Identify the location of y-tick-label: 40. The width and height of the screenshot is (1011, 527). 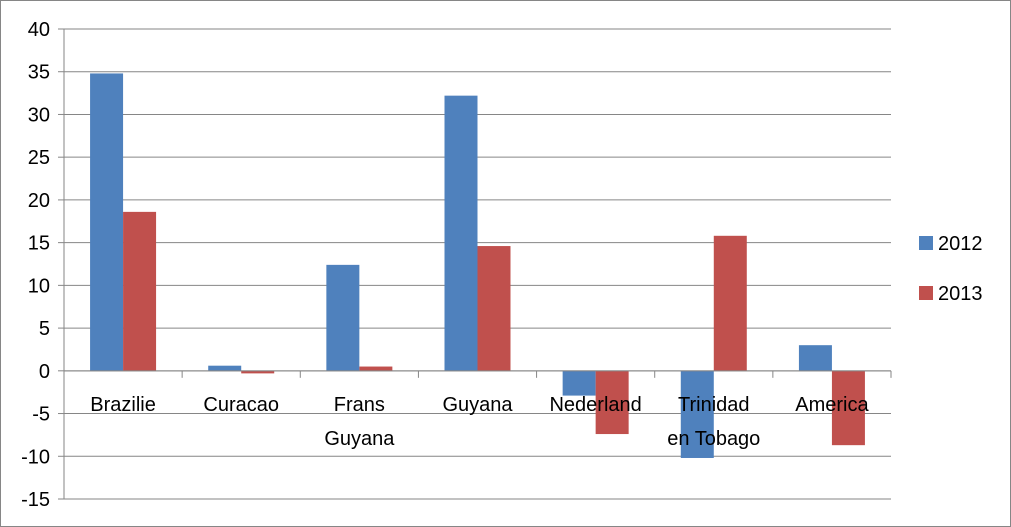
(39, 30).